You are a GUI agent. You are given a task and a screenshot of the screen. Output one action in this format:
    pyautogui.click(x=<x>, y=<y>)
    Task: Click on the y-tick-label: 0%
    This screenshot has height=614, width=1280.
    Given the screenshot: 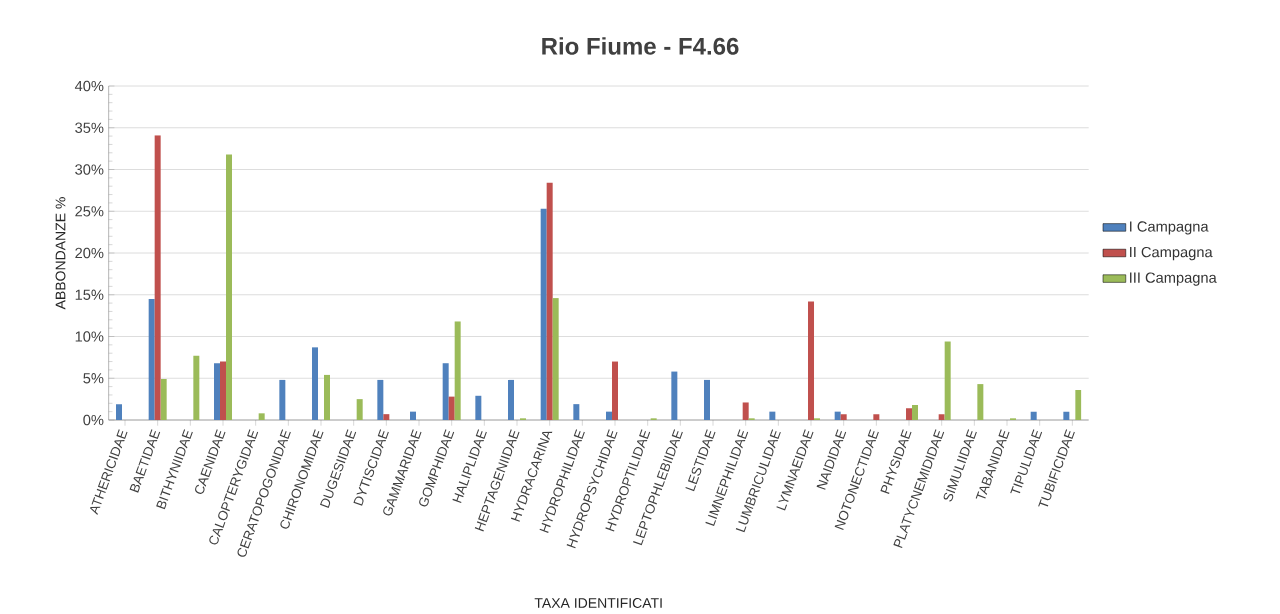 What is the action you would take?
    pyautogui.click(x=93, y=420)
    